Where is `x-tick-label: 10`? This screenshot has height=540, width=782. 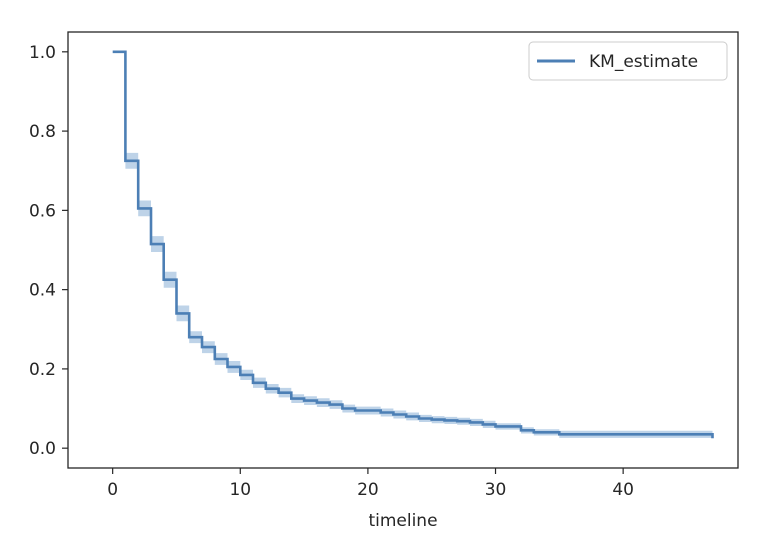
x-tick-label: 10 is located at coordinates (240, 490).